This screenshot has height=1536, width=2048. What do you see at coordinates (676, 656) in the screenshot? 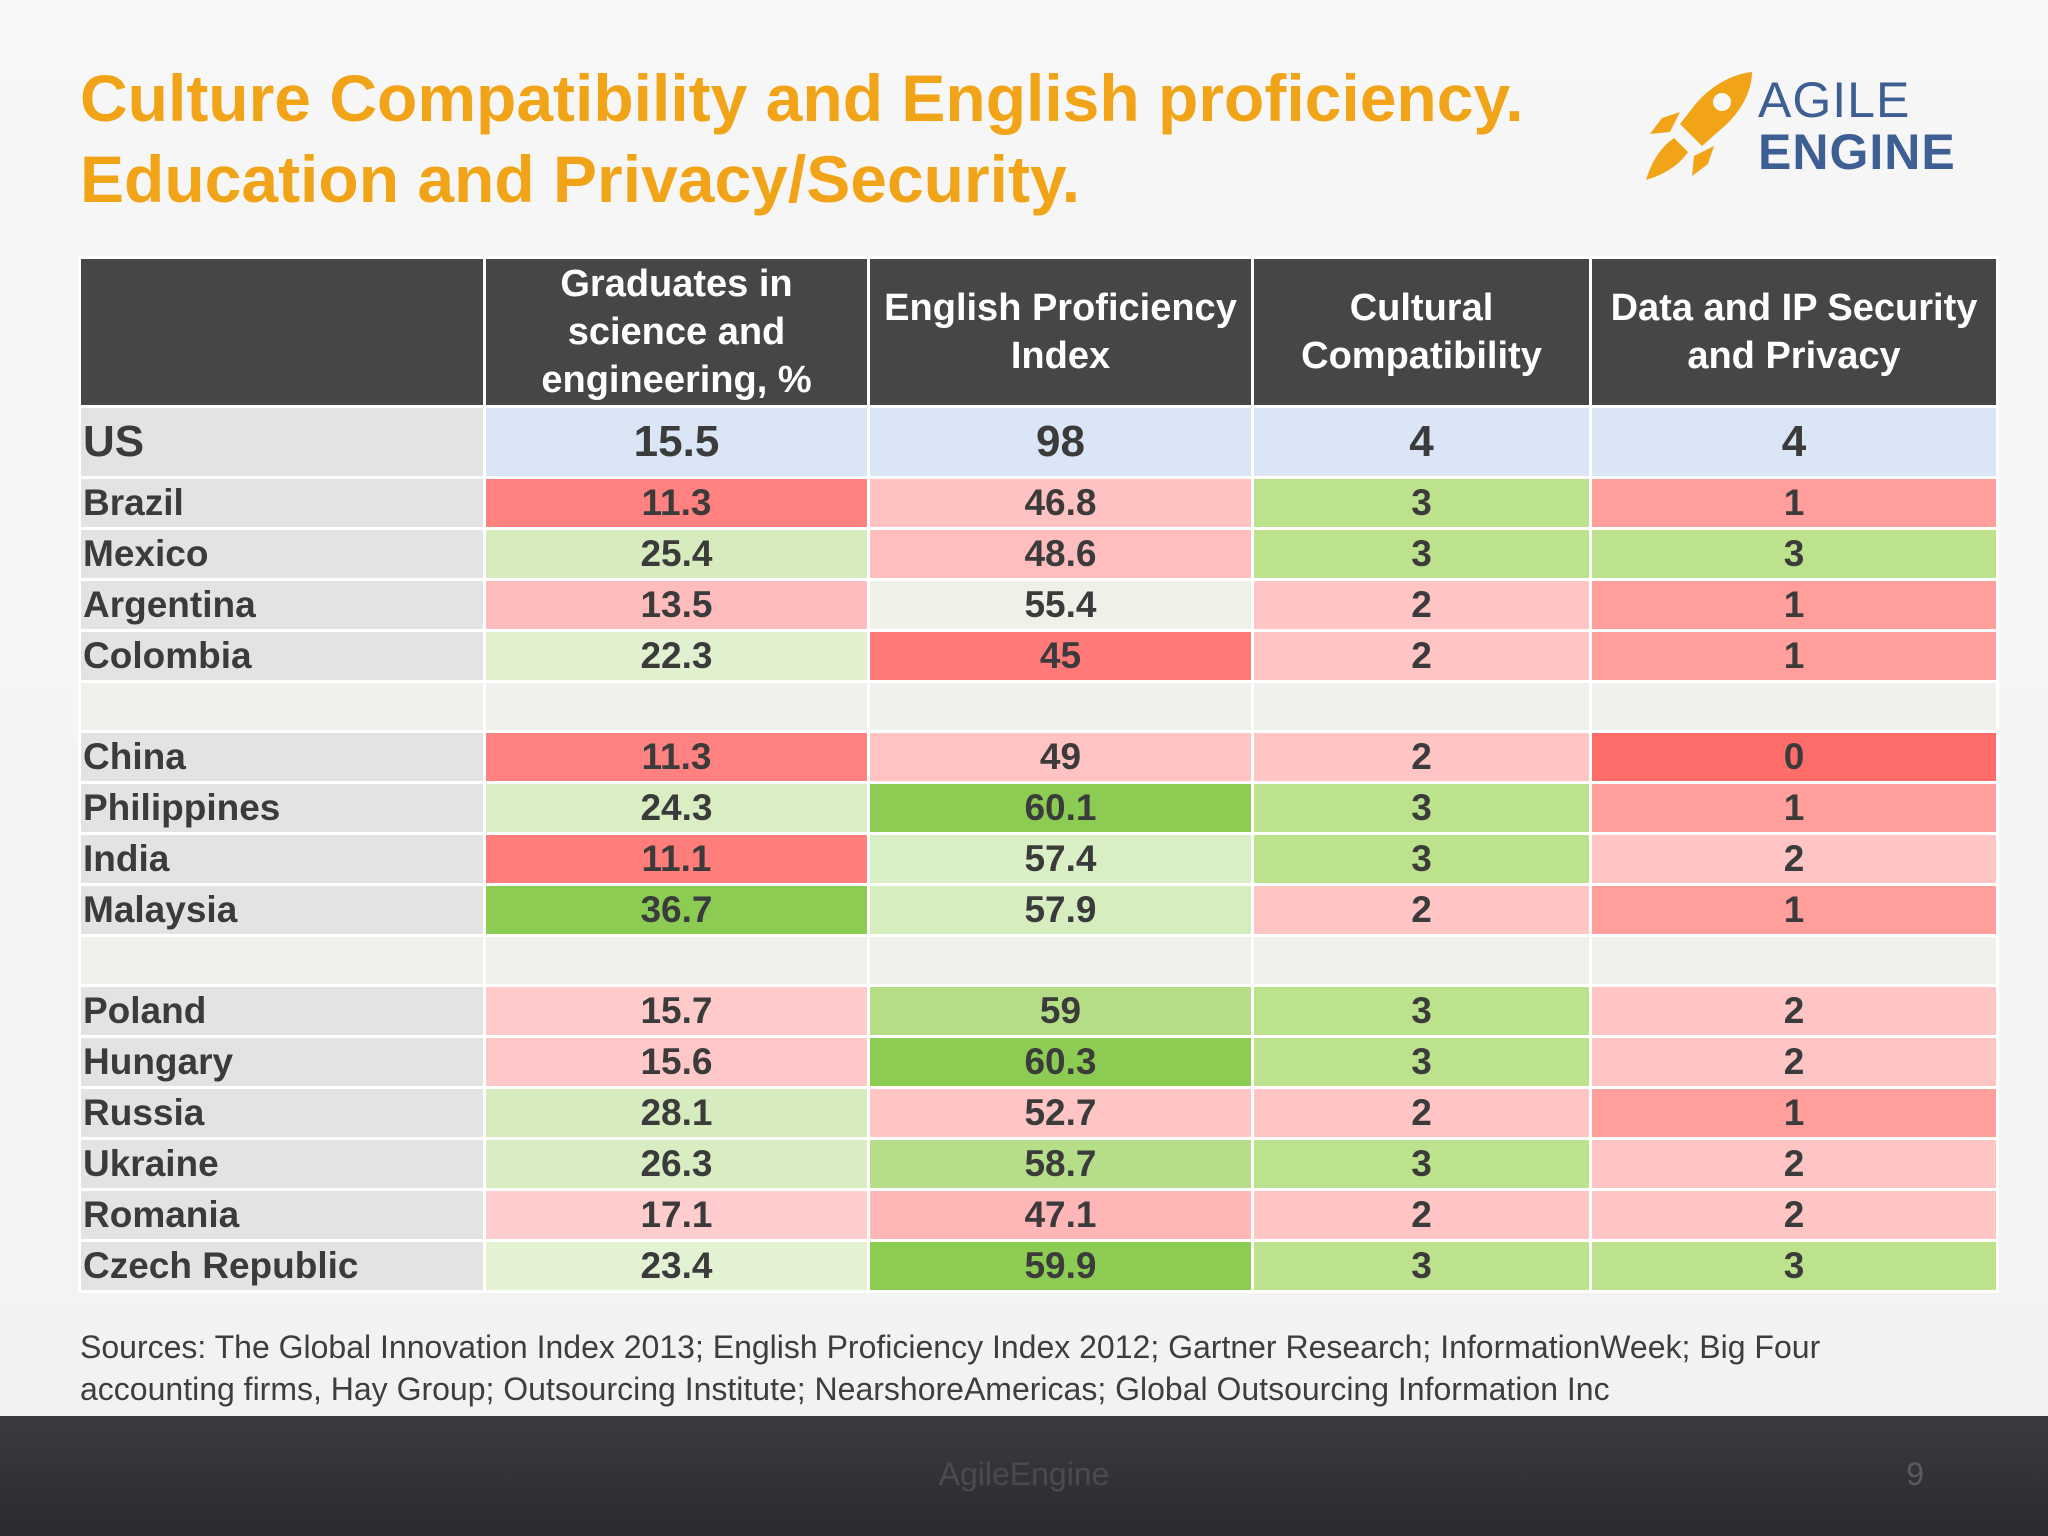
I see `value-cell: 22.3` at bounding box center [676, 656].